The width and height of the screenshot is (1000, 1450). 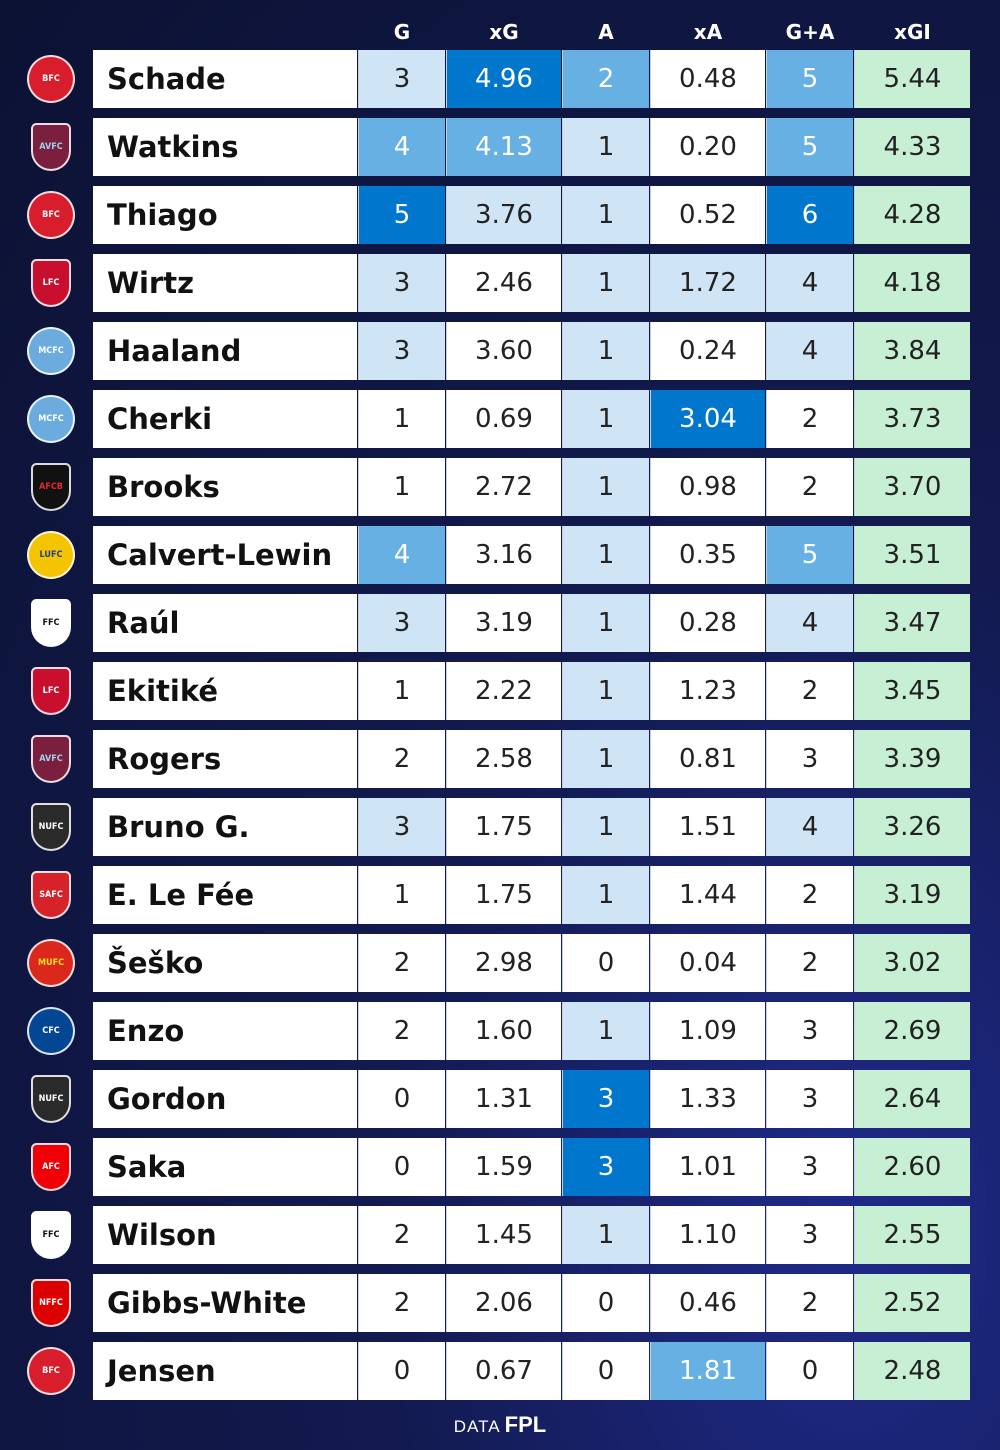 I want to click on table-row: NUFC Bruno G. 3 1.75 1 1.51 4 3.26, so click(x=500, y=827).